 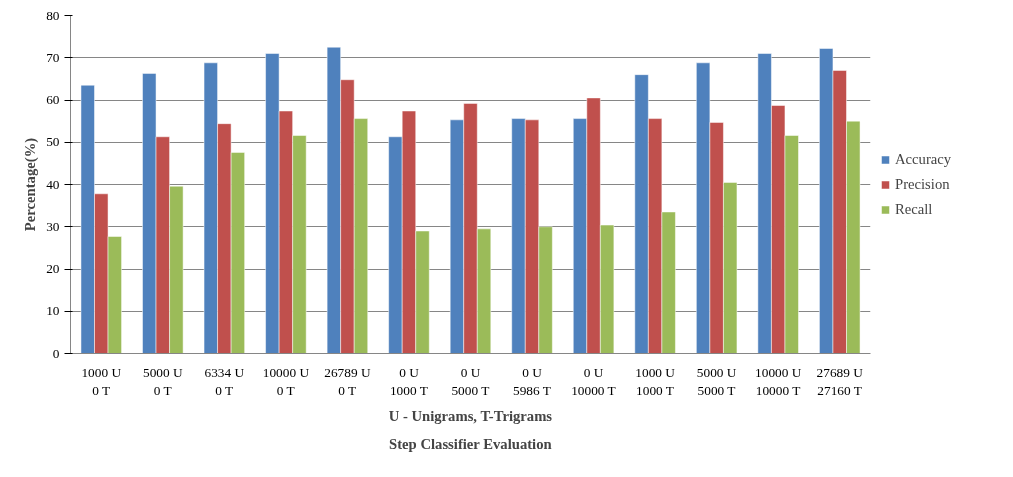 I want to click on x-tick-label: 10000 U 10000 T, so click(x=778, y=381).